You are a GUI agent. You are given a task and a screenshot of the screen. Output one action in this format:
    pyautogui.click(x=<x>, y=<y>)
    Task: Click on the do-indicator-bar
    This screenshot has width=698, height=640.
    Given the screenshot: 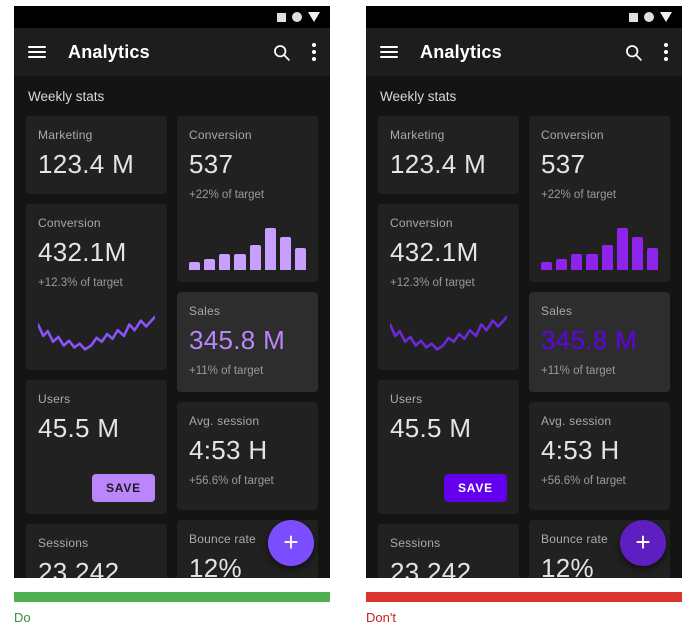 What is the action you would take?
    pyautogui.click(x=172, y=597)
    